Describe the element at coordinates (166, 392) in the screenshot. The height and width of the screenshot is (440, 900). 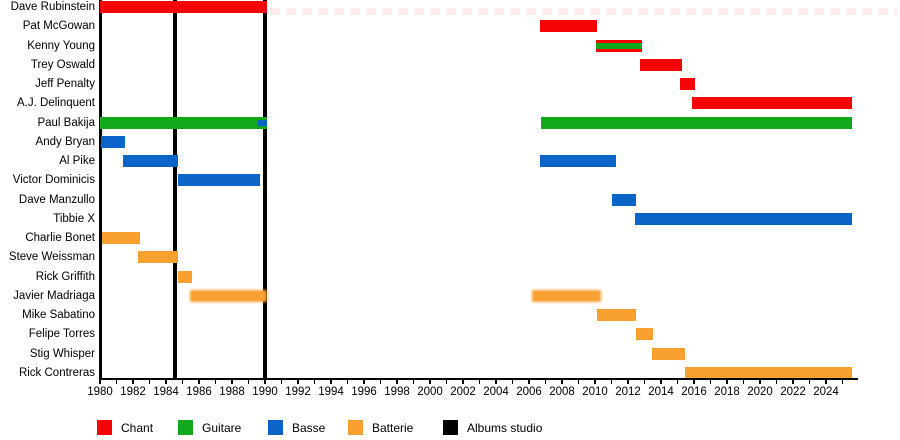
I see `x-axis-tick-label: 1984` at that location.